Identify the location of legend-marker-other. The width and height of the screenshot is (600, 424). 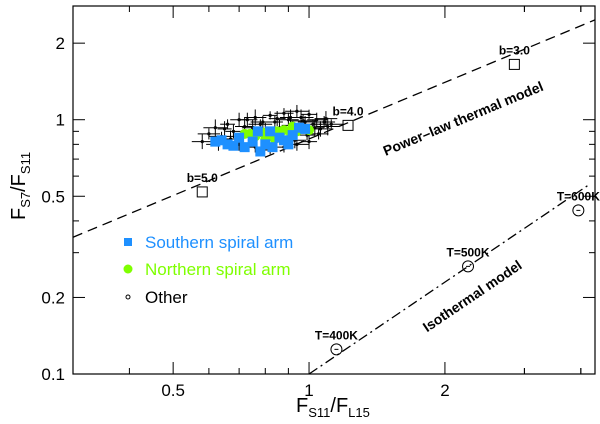
(128, 297).